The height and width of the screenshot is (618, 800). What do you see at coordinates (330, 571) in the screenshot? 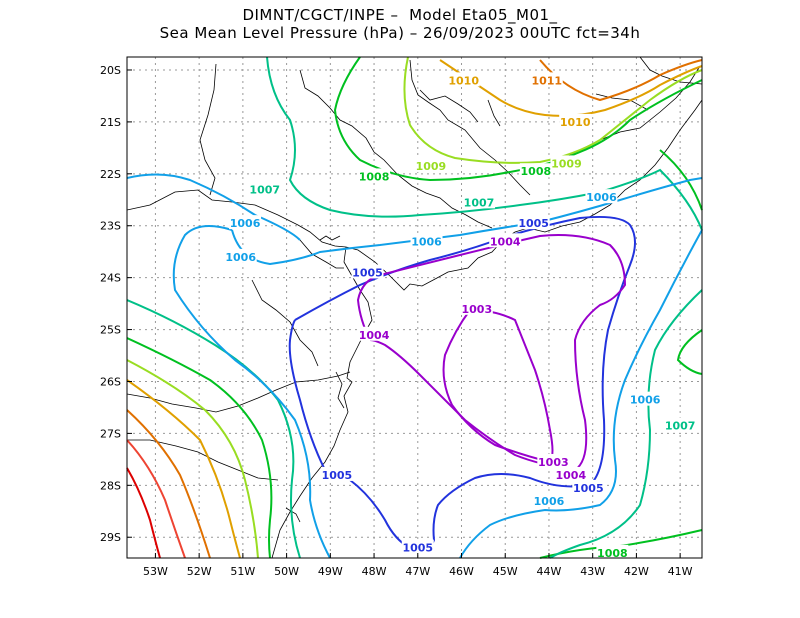
I see `x-tick-label: 49W` at bounding box center [330, 571].